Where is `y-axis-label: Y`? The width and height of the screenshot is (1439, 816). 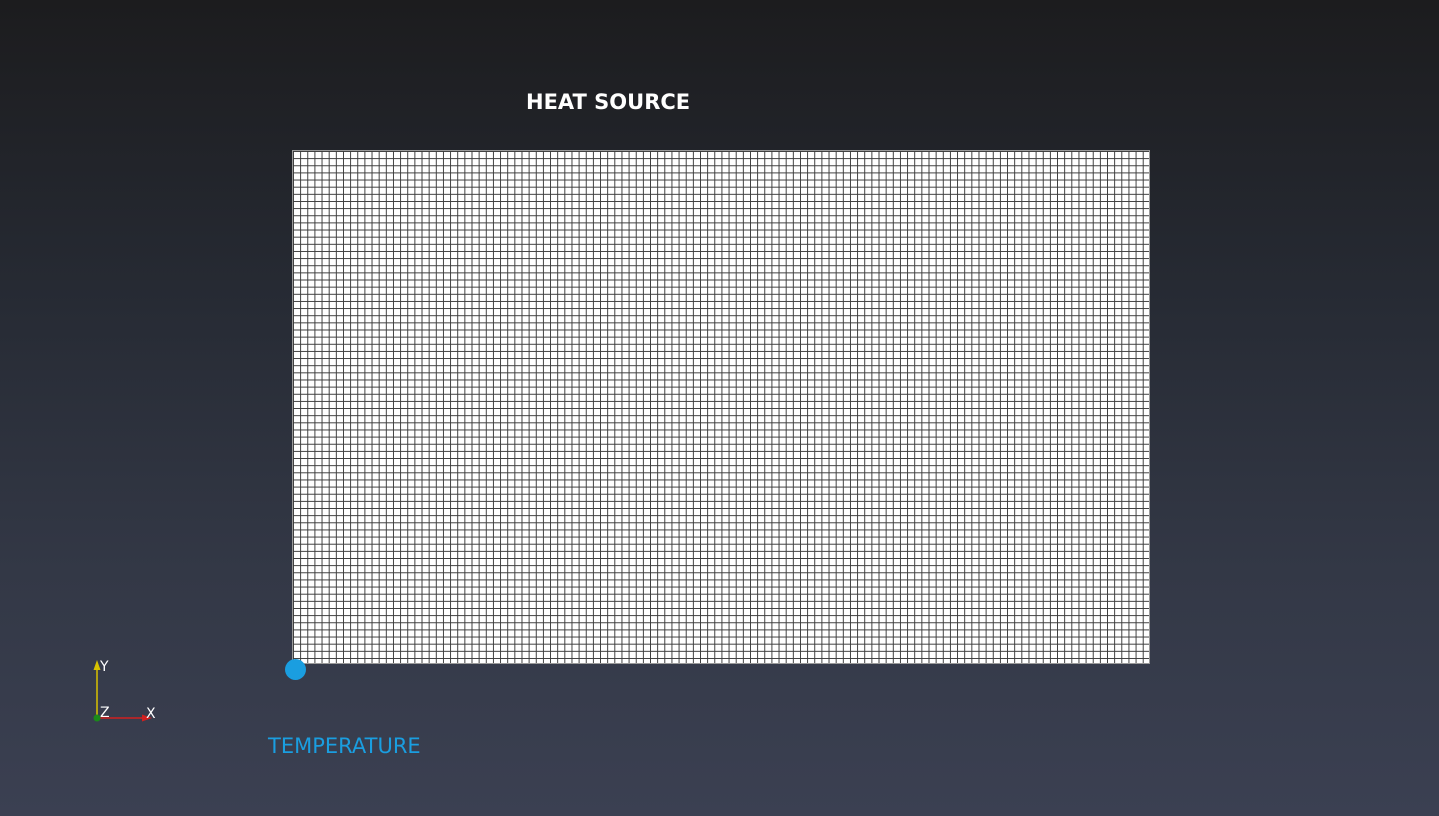 y-axis-label: Y is located at coordinates (104, 667).